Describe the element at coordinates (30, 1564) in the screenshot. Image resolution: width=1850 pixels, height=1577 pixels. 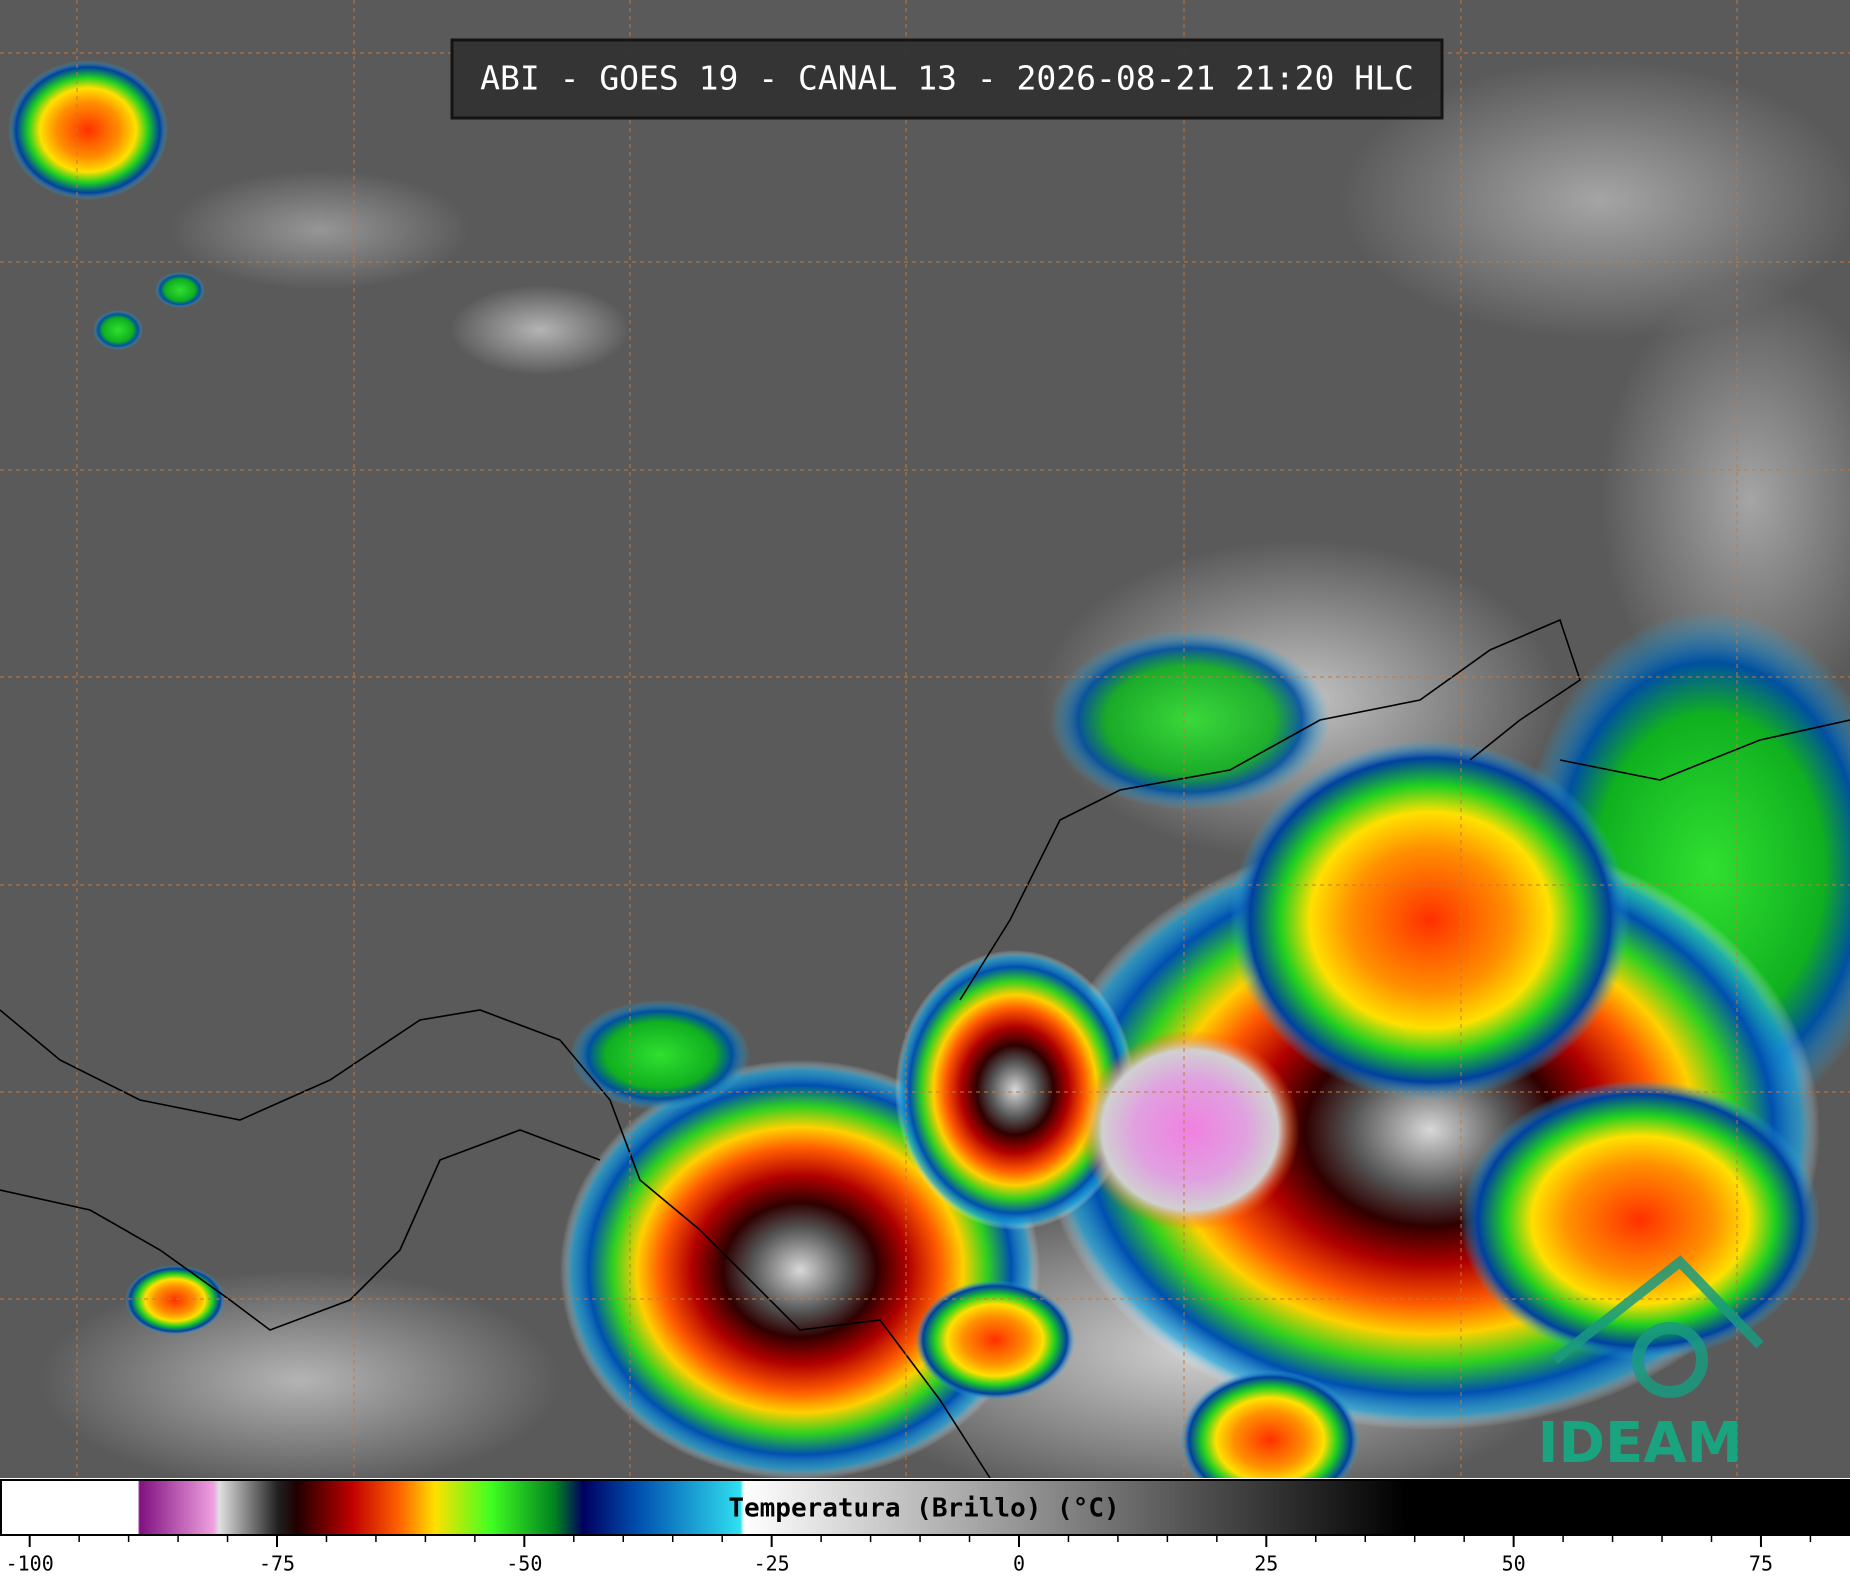
I see `tick-label: -100` at that location.